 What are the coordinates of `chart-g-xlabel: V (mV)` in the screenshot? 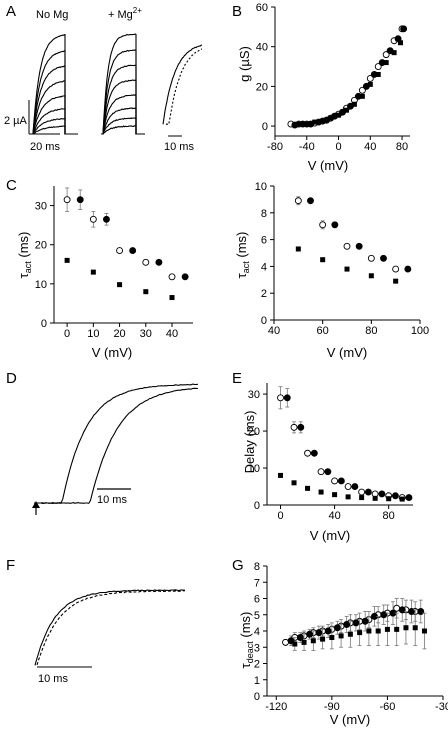 It's located at (350, 719).